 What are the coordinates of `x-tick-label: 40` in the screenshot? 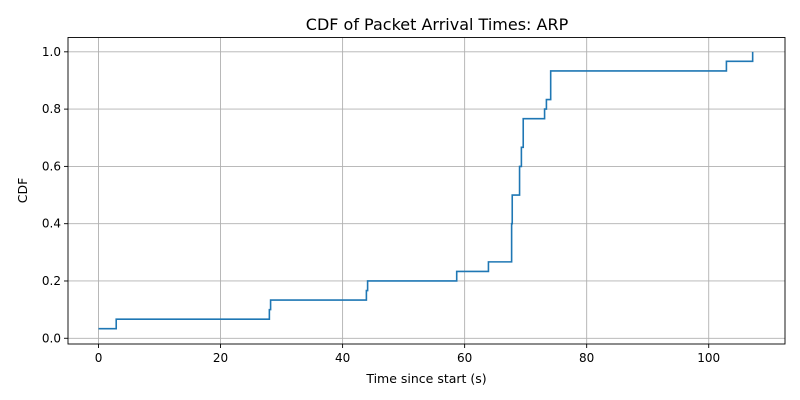 It's located at (342, 358).